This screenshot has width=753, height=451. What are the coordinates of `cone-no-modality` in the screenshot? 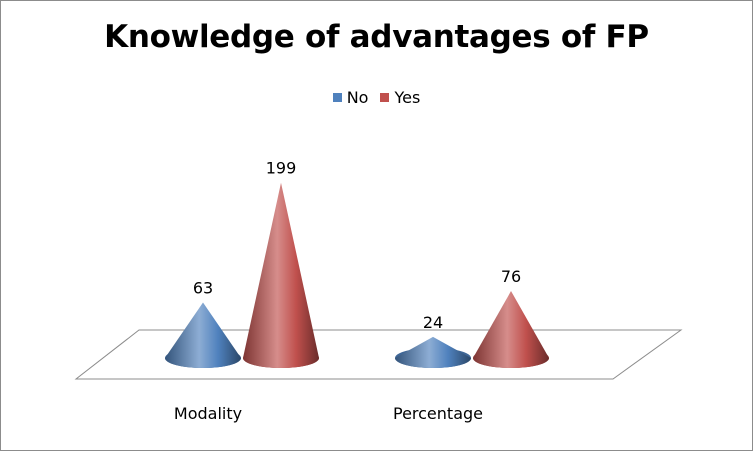 It's located at (203, 335).